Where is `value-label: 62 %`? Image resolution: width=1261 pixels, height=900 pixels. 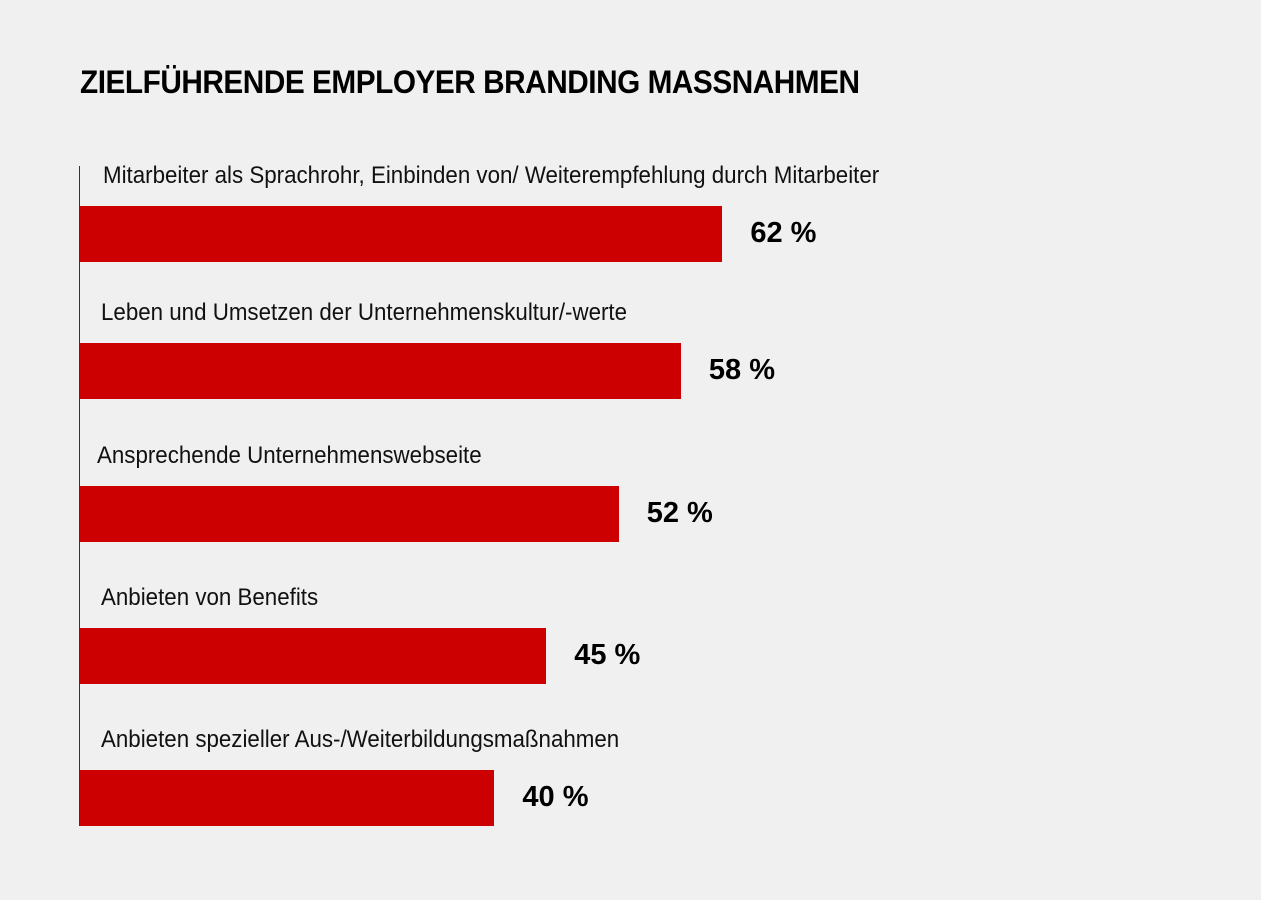 value-label: 62 % is located at coordinates (783, 233).